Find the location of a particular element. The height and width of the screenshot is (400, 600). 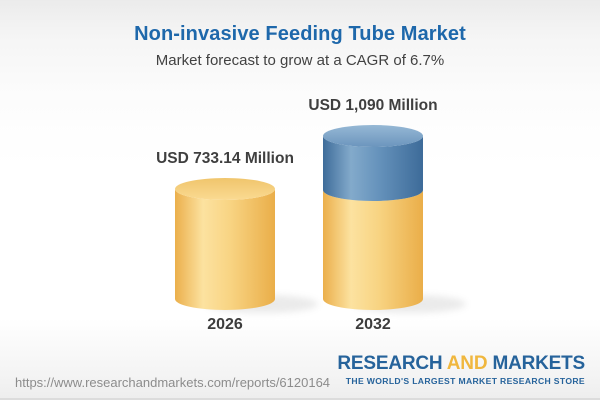

cylinder-2032-growth-segment is located at coordinates (373, 163).